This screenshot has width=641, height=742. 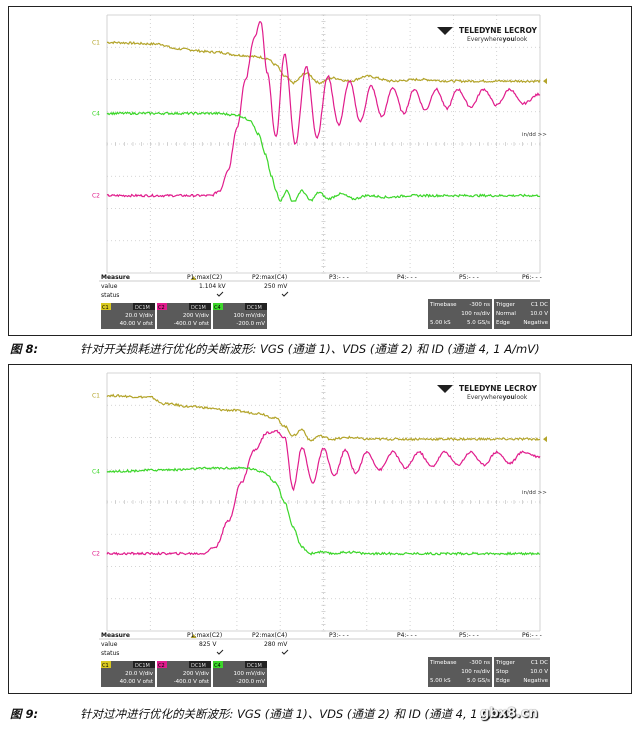 I want to click on trigger-mode: Normal, so click(x=506, y=314).